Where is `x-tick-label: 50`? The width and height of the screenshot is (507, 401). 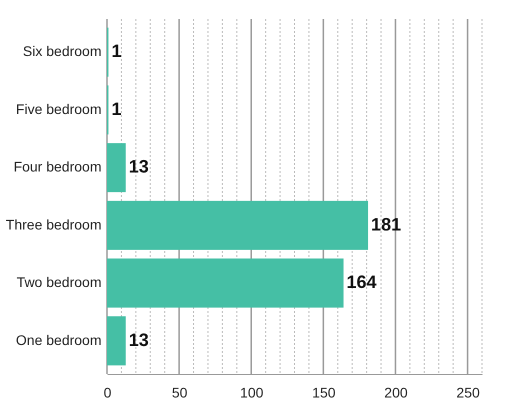 x-tick-label: 50 is located at coordinates (180, 392).